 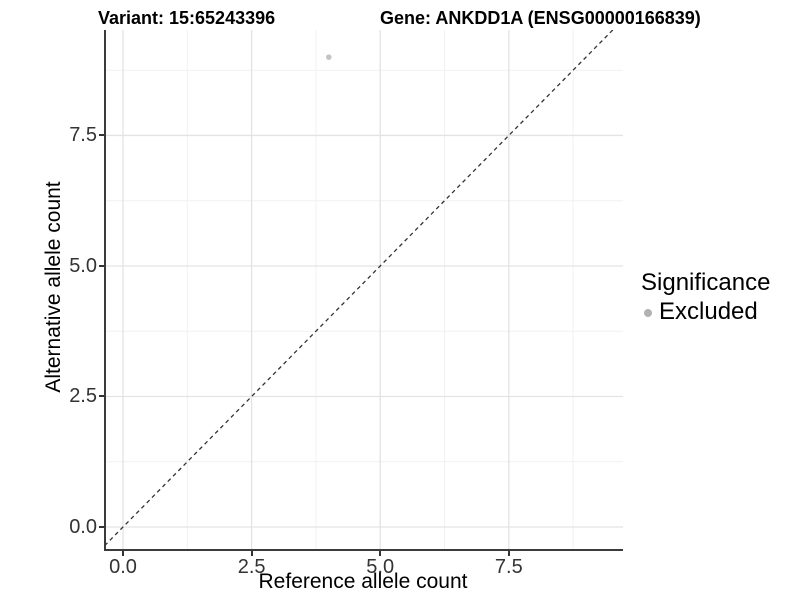 I want to click on x-tick-label: 5.0, so click(x=380, y=567).